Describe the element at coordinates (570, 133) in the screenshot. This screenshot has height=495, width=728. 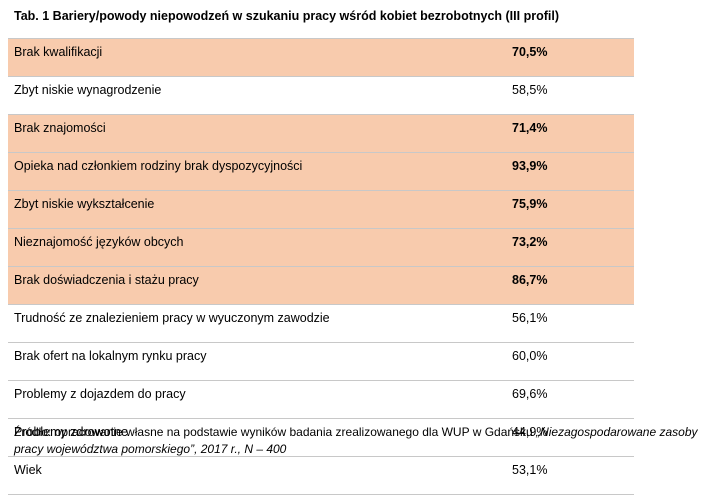
I see `row-value: 71,4%` at that location.